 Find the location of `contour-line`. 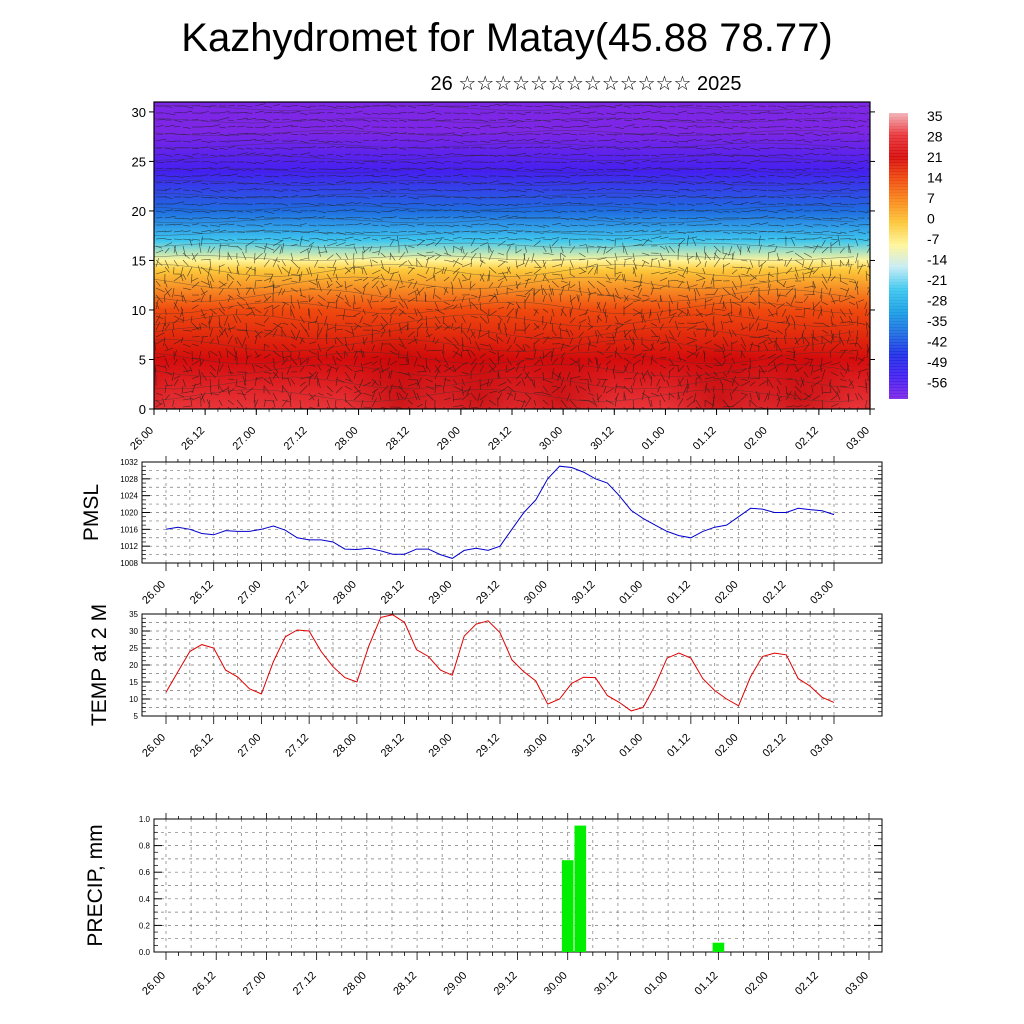

contour-line is located at coordinates (504, 333).